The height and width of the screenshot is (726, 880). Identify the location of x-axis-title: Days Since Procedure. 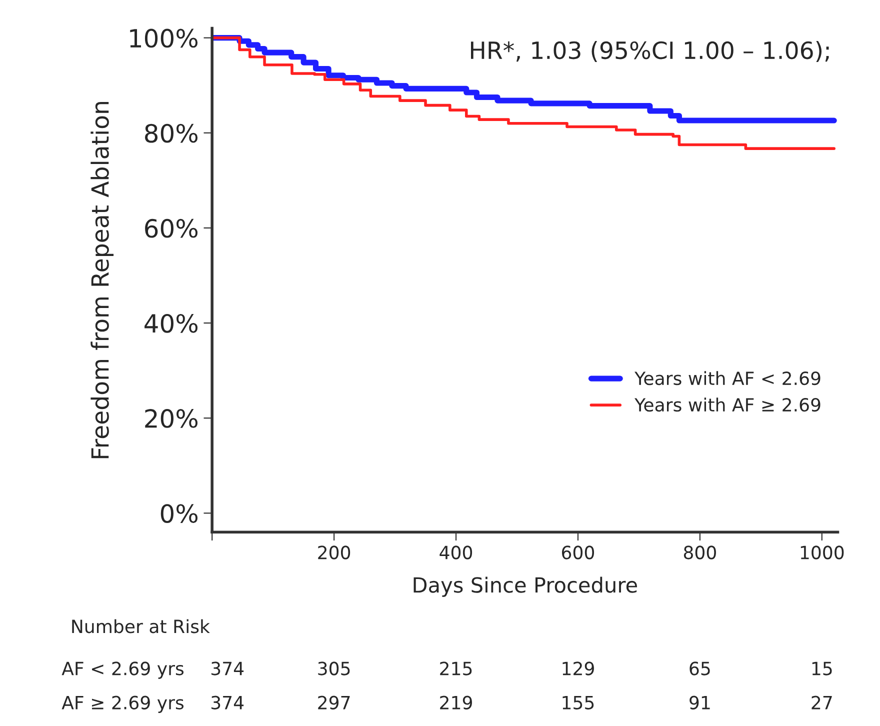
(525, 586).